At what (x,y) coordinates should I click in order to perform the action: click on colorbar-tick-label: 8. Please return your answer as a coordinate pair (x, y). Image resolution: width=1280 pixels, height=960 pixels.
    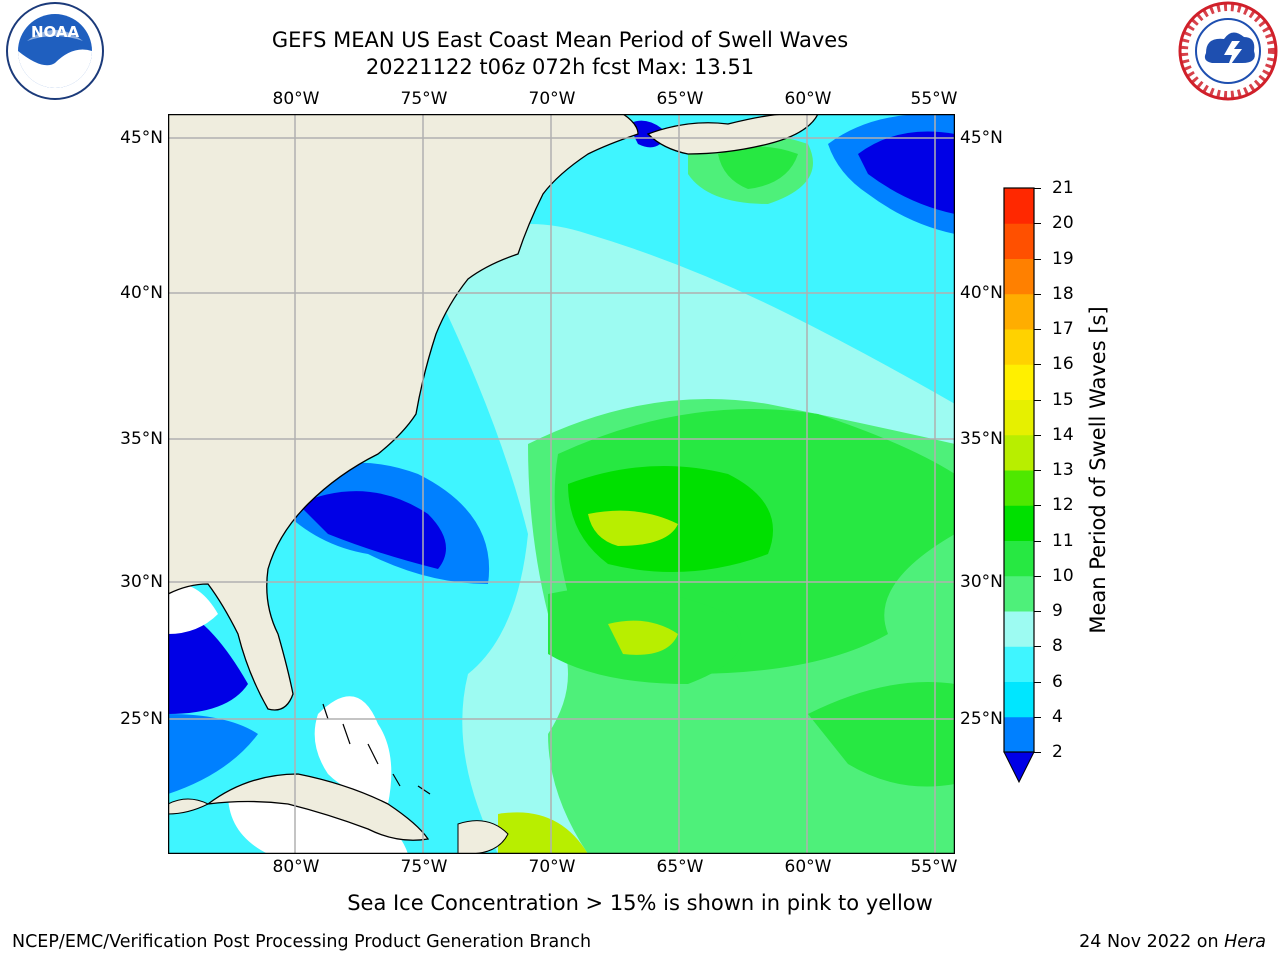
    Looking at the image, I should click on (1057, 646).